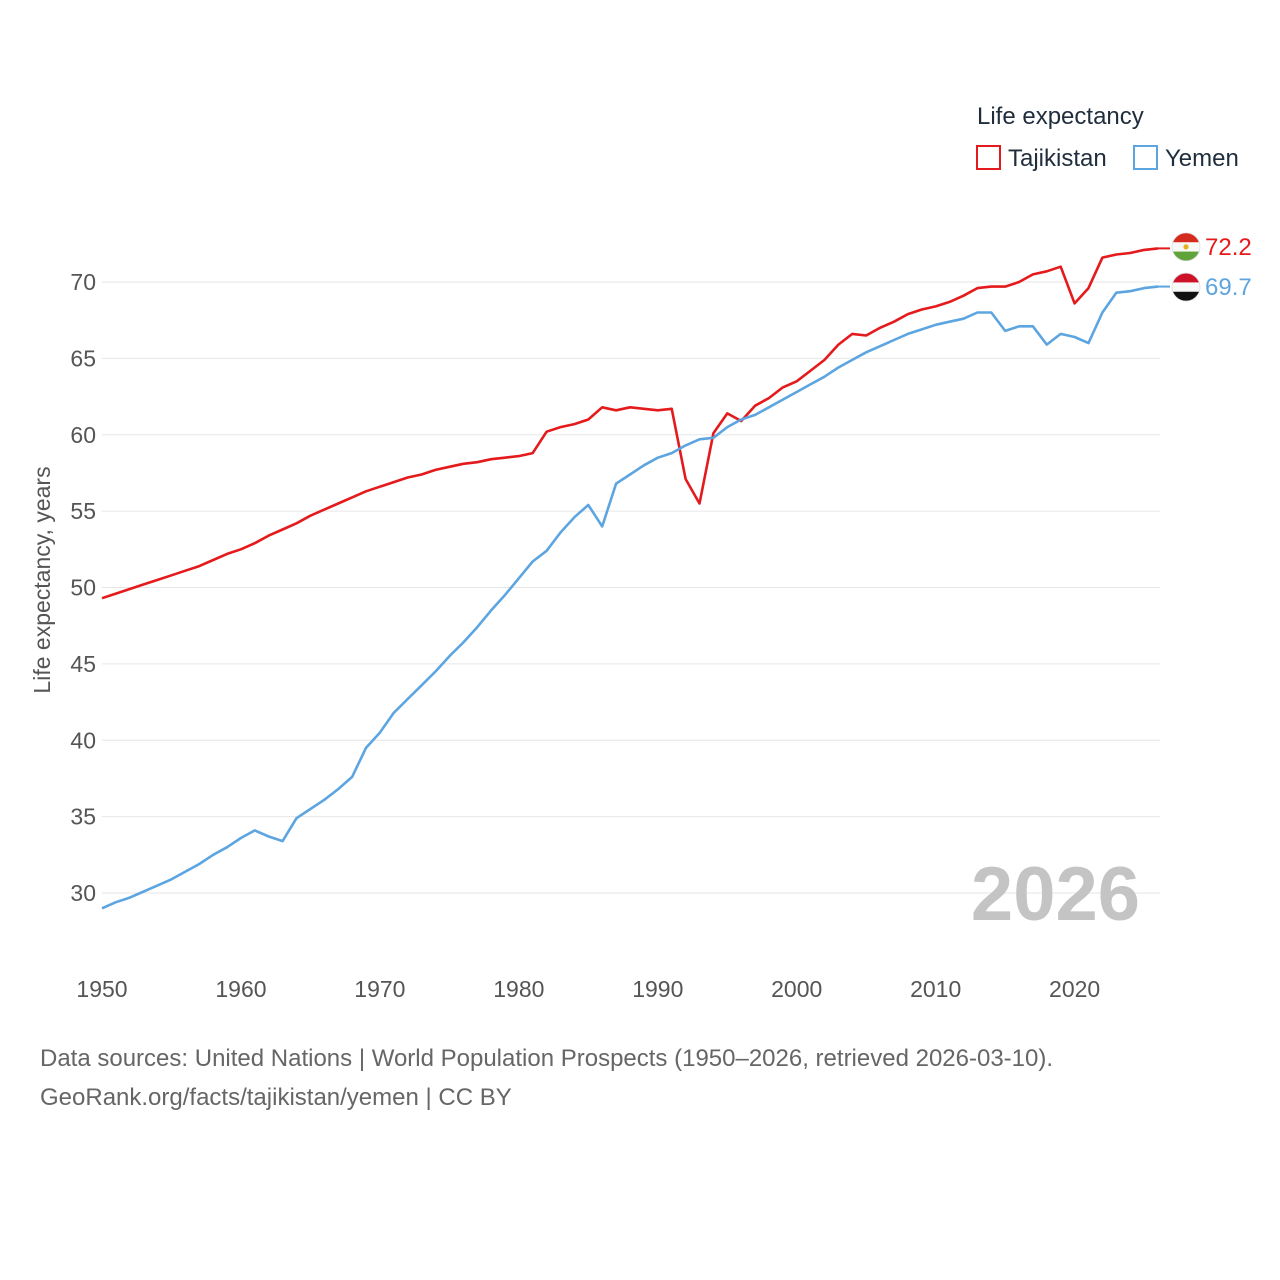 This screenshot has width=1280, height=1280. I want to click on y-tick-label-30: 30, so click(83, 893).